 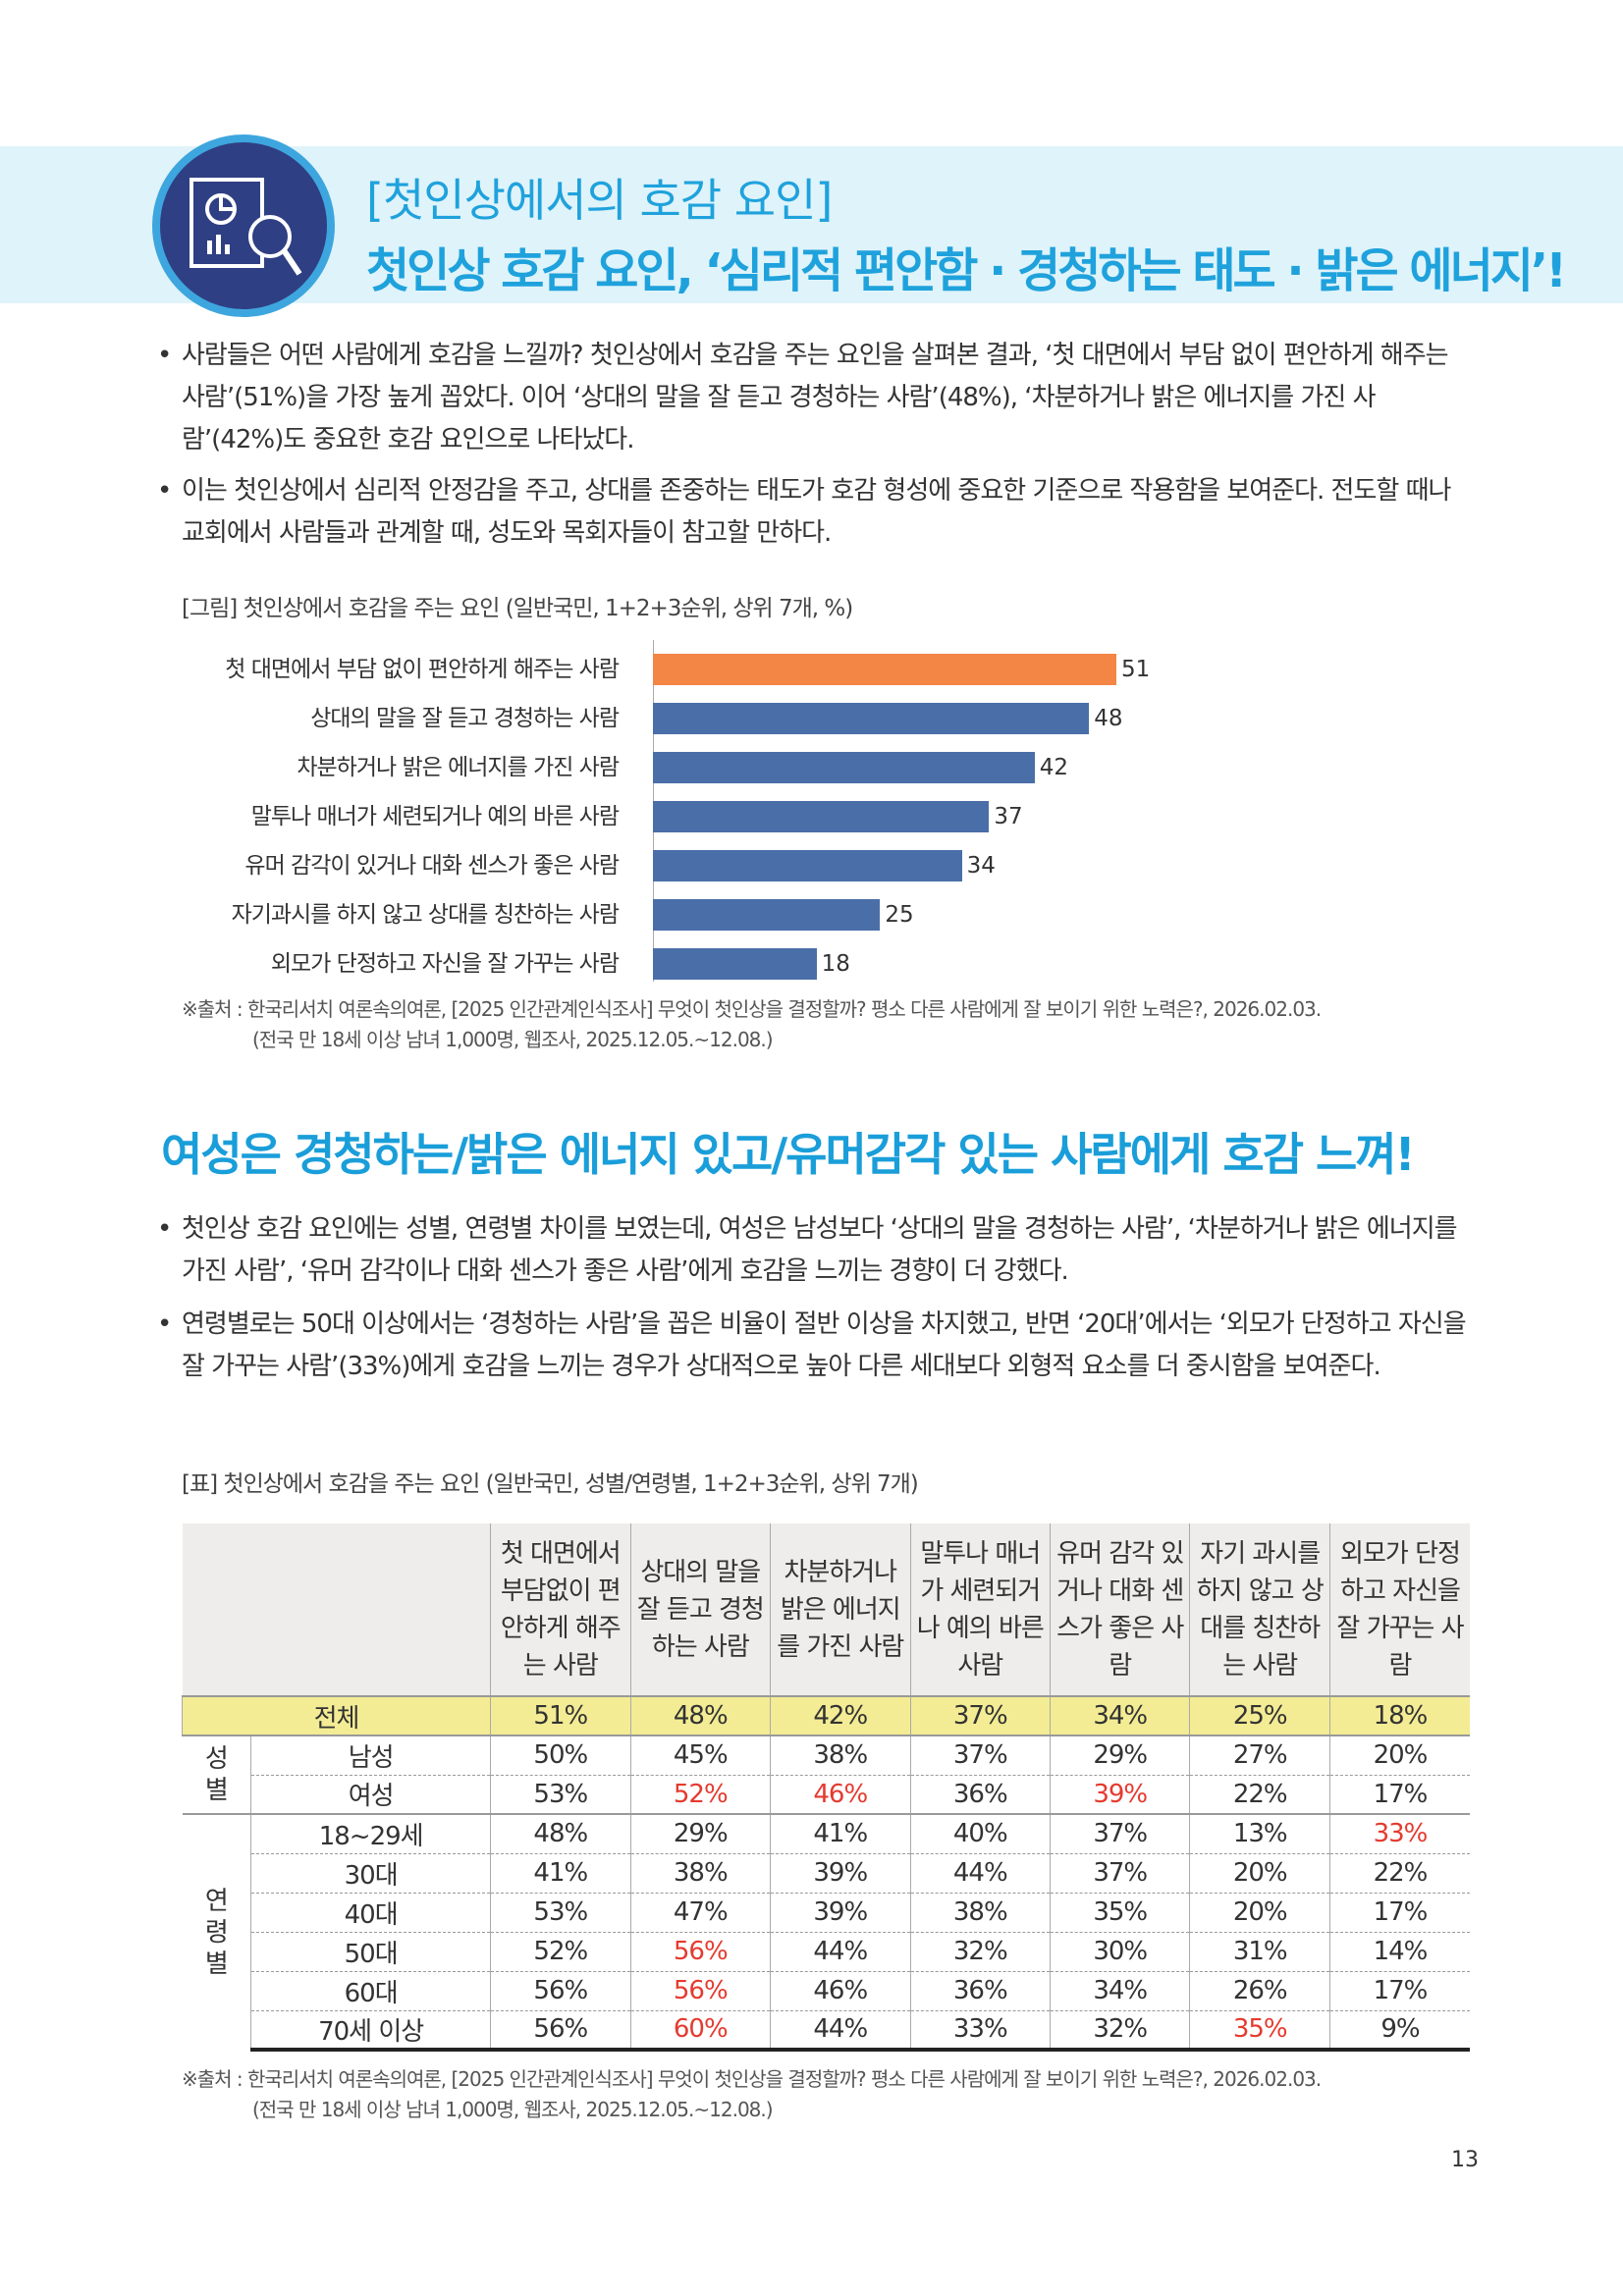 I want to click on column-header: 상대의 말을 잘 듣고 경청하는 사람, so click(x=700, y=1609).